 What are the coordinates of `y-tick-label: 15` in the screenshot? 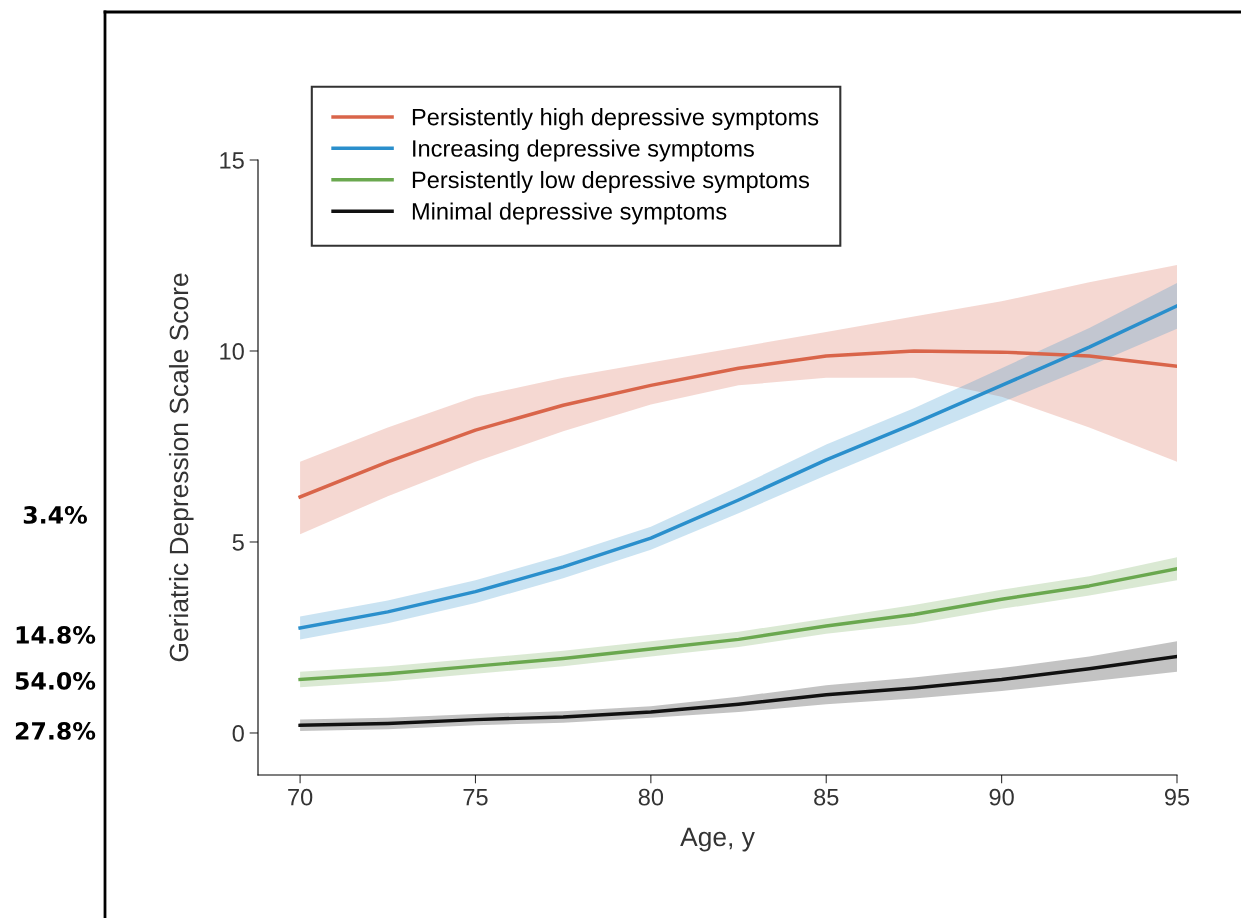 It's located at (232, 160).